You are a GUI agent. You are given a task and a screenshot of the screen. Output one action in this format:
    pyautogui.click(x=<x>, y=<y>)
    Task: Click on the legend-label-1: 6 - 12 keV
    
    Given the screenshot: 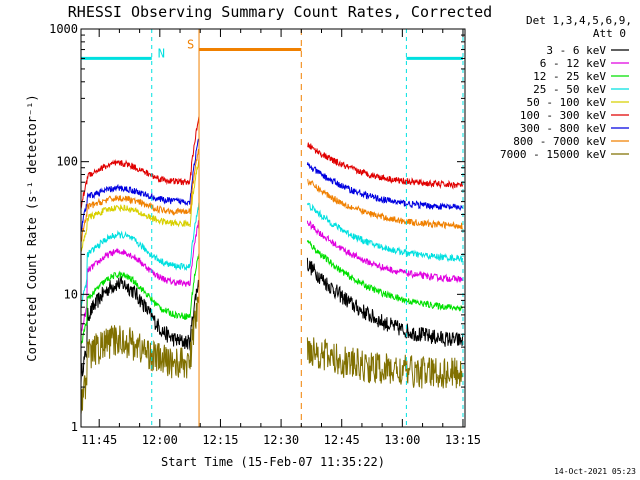 What is the action you would take?
    pyautogui.click(x=573, y=63)
    